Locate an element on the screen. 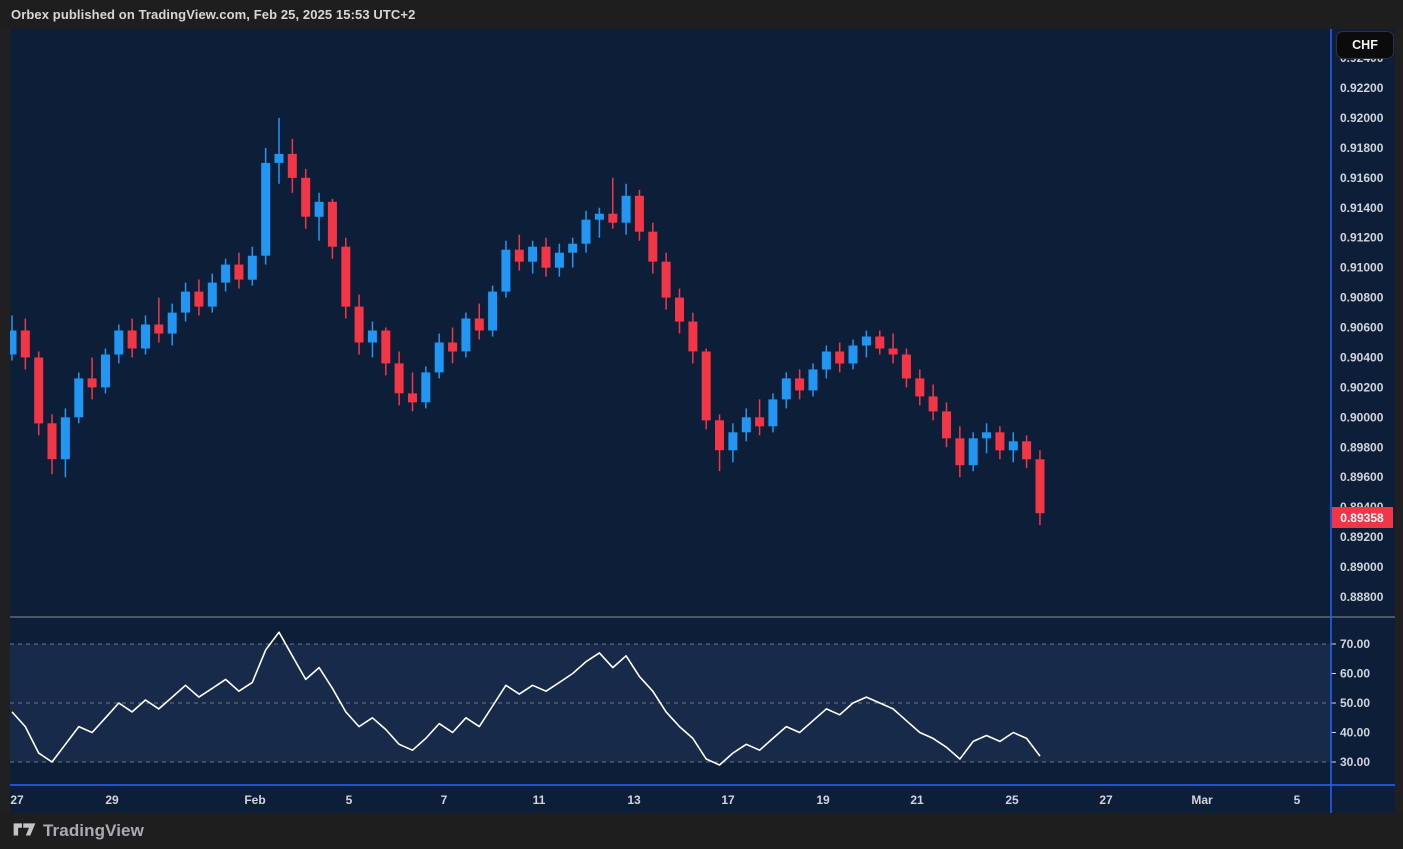 This screenshot has height=849, width=1403. svg-text: 0.92000 is located at coordinates (1362, 118).